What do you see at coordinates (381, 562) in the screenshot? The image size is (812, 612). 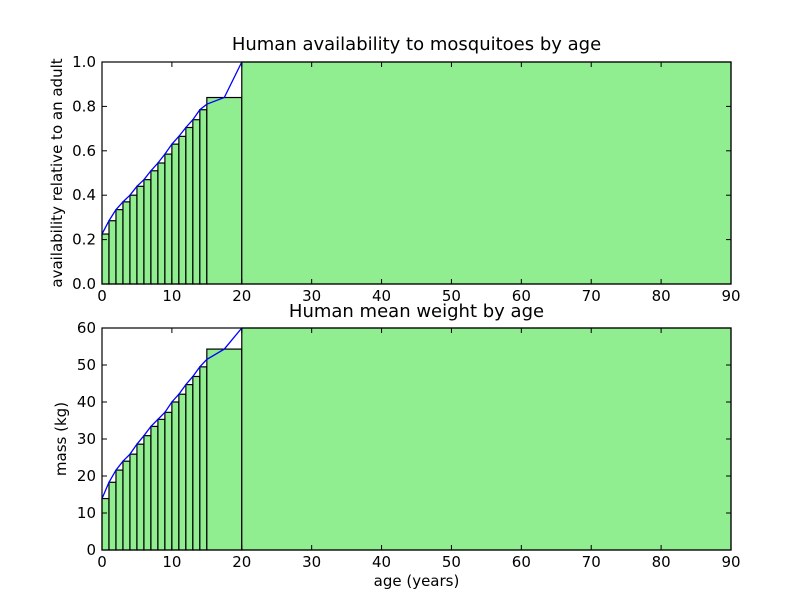 I see `weight-x-tick-label: 40` at bounding box center [381, 562].